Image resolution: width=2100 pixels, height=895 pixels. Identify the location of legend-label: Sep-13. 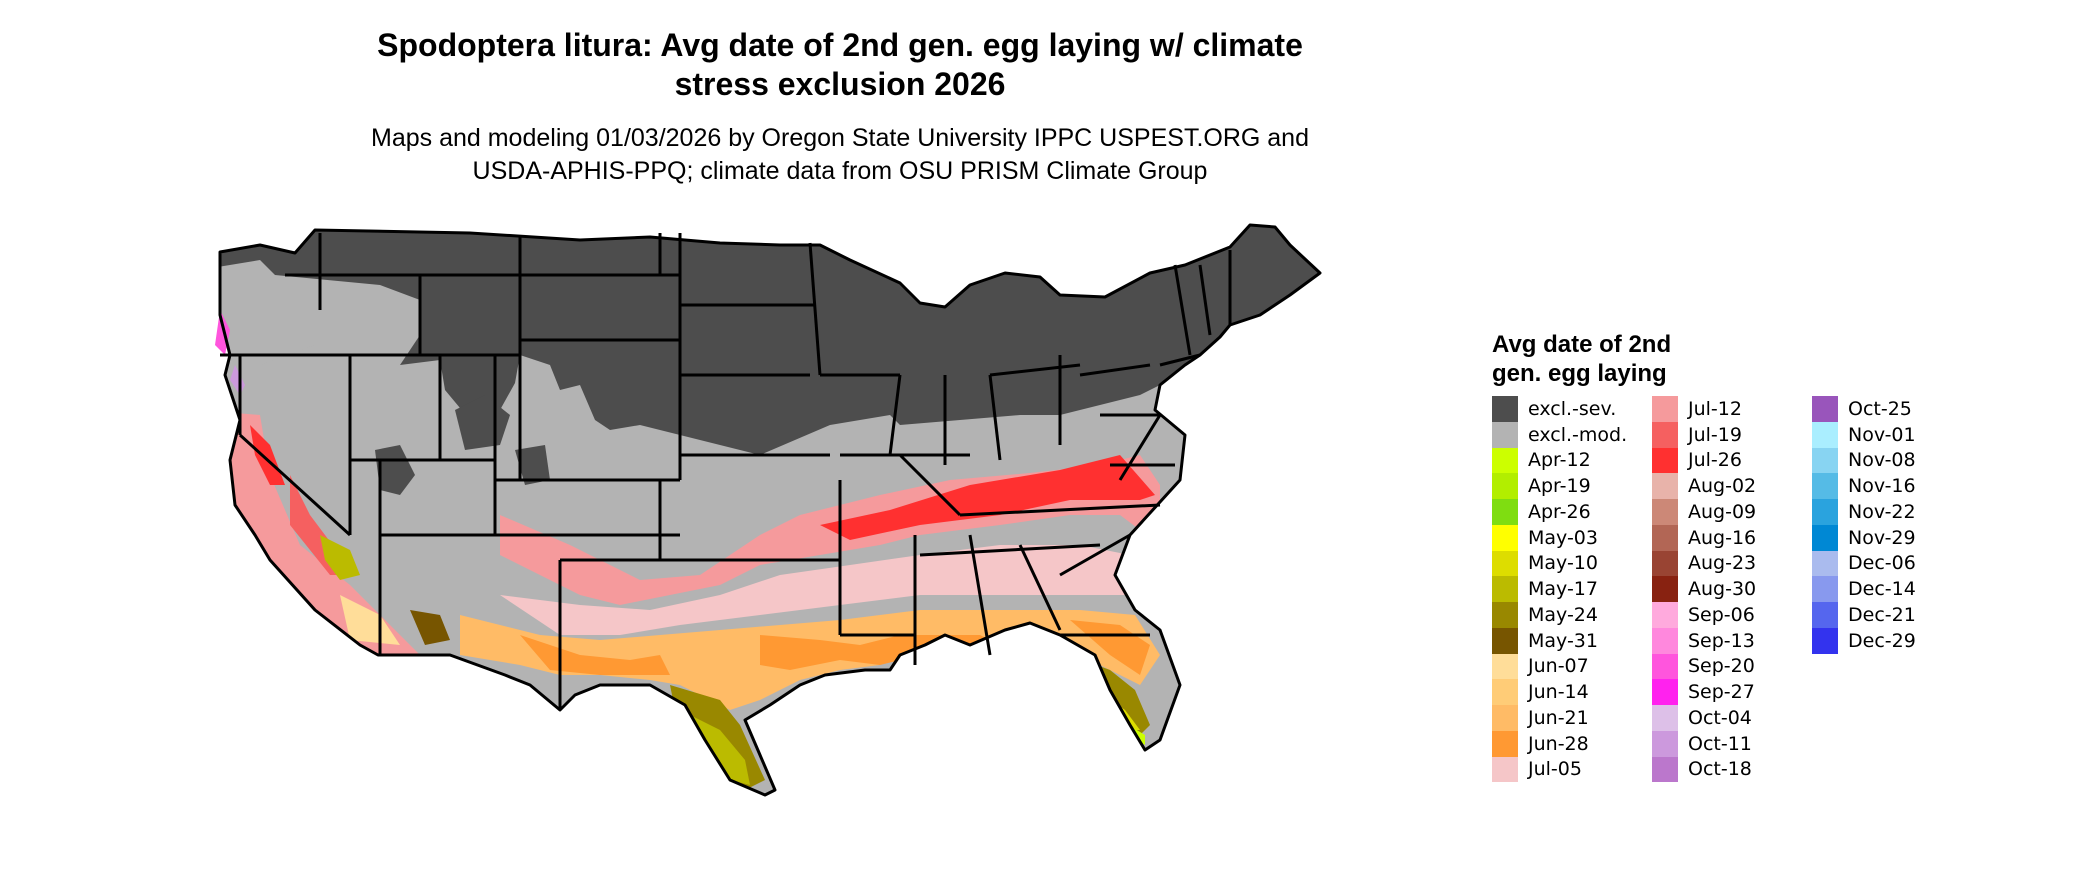
(1721, 640).